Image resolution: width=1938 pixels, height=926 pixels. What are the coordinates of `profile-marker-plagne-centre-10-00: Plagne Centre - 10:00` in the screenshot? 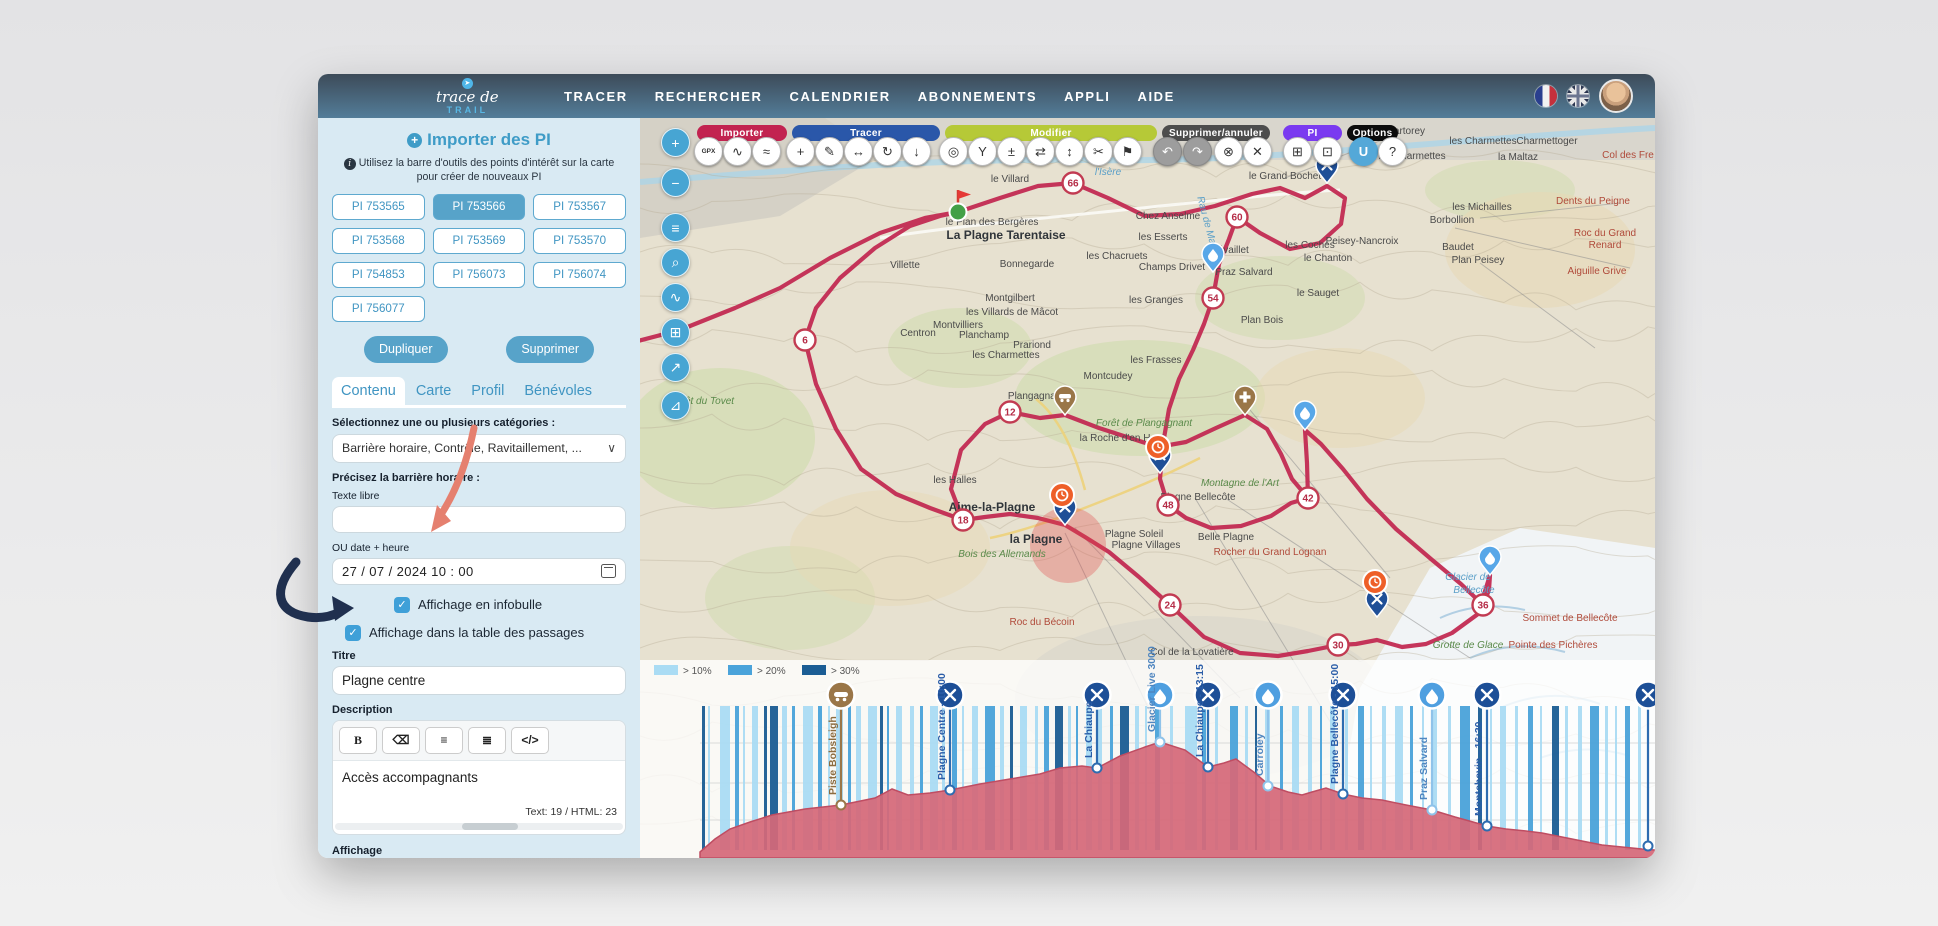 It's located at (950, 734).